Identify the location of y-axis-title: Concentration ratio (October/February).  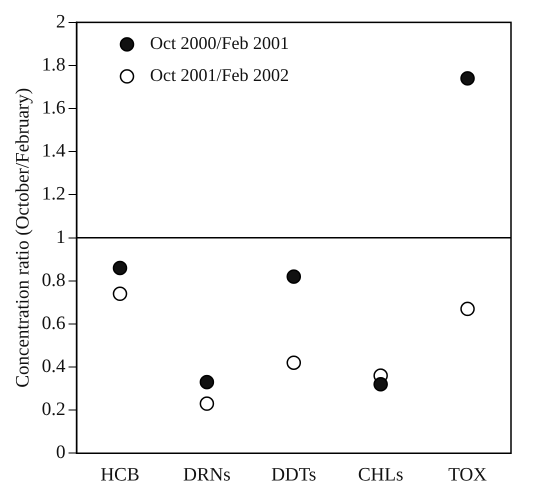
(23, 238).